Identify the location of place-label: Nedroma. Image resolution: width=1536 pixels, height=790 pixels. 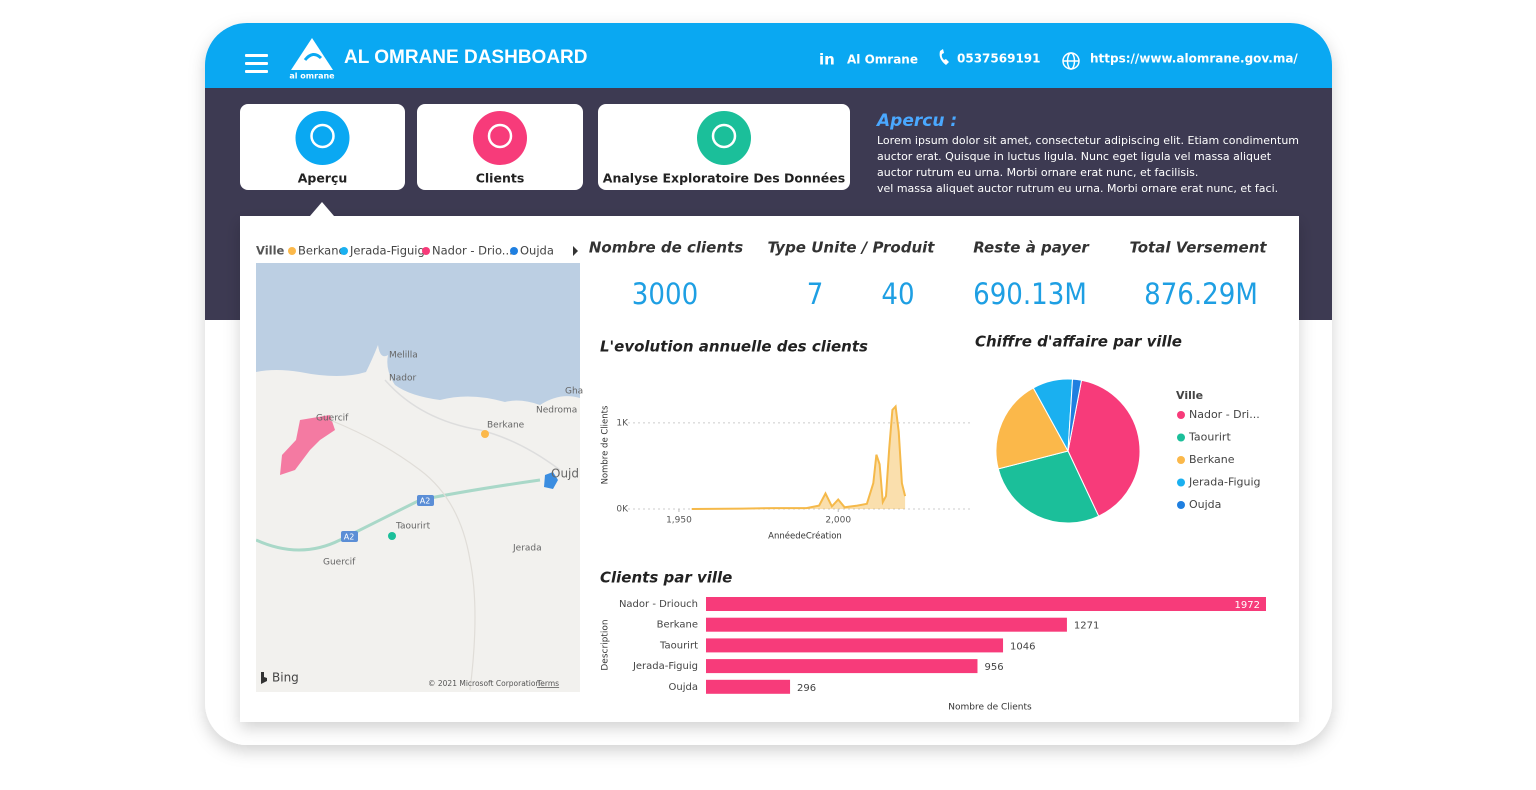
(556, 411).